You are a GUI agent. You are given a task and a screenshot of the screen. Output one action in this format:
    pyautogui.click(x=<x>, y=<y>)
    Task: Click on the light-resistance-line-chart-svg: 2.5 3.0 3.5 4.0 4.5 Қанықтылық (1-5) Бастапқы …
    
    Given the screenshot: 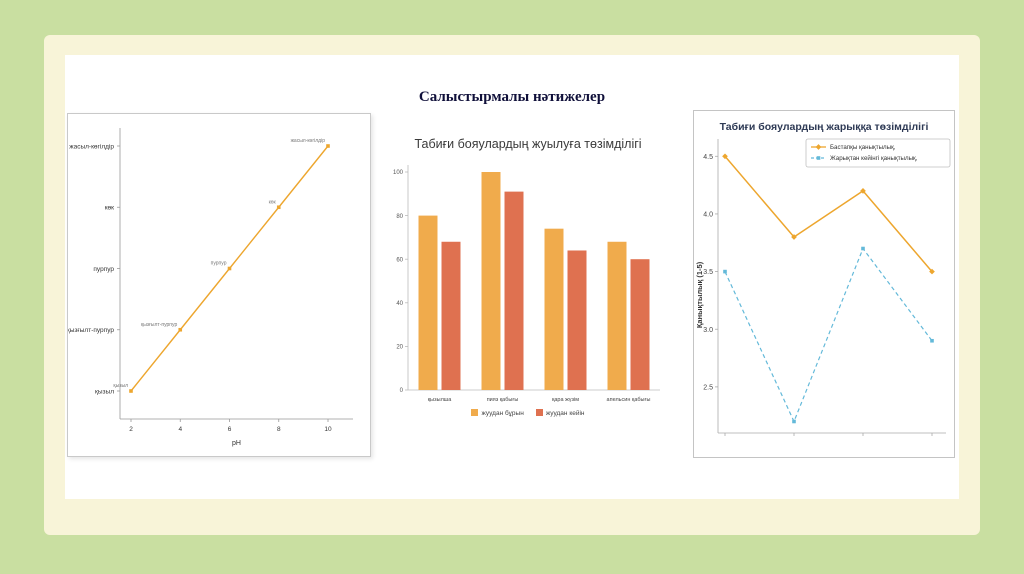 What is the action you would take?
    pyautogui.click(x=823, y=287)
    